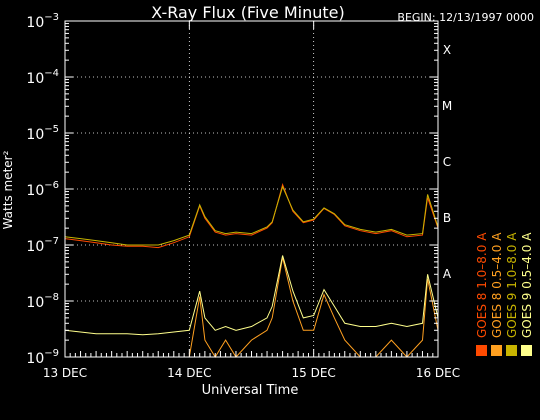  I want to click on y-tick-label: 10⁻⁴, so click(42, 77).